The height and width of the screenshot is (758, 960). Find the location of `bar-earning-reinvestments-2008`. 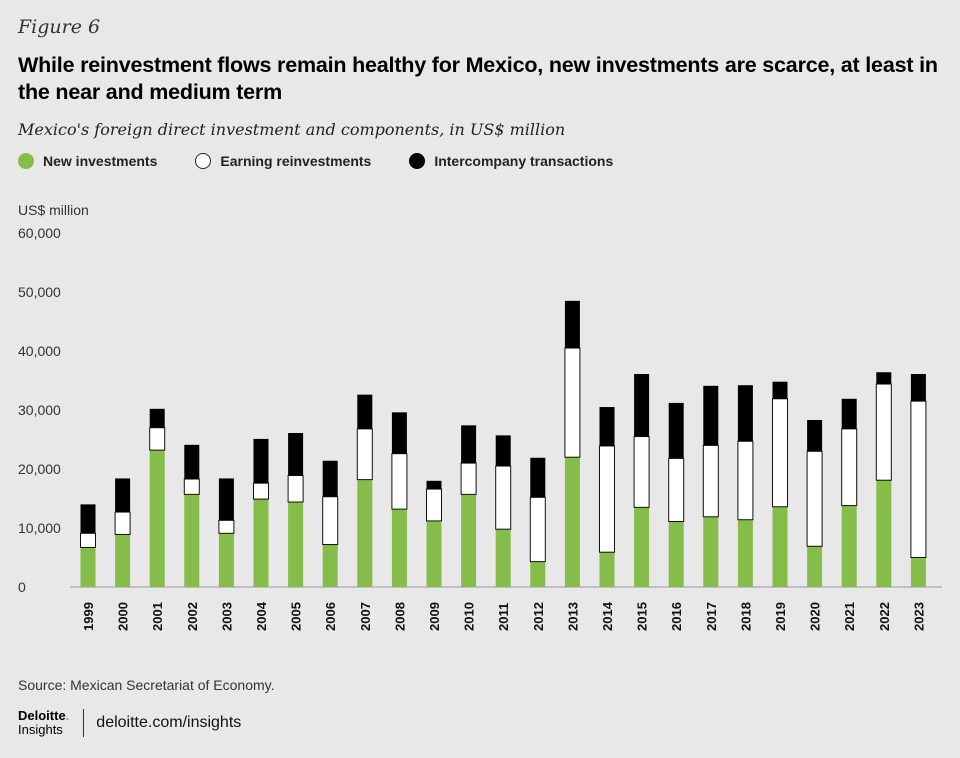

bar-earning-reinvestments-2008 is located at coordinates (399, 481).